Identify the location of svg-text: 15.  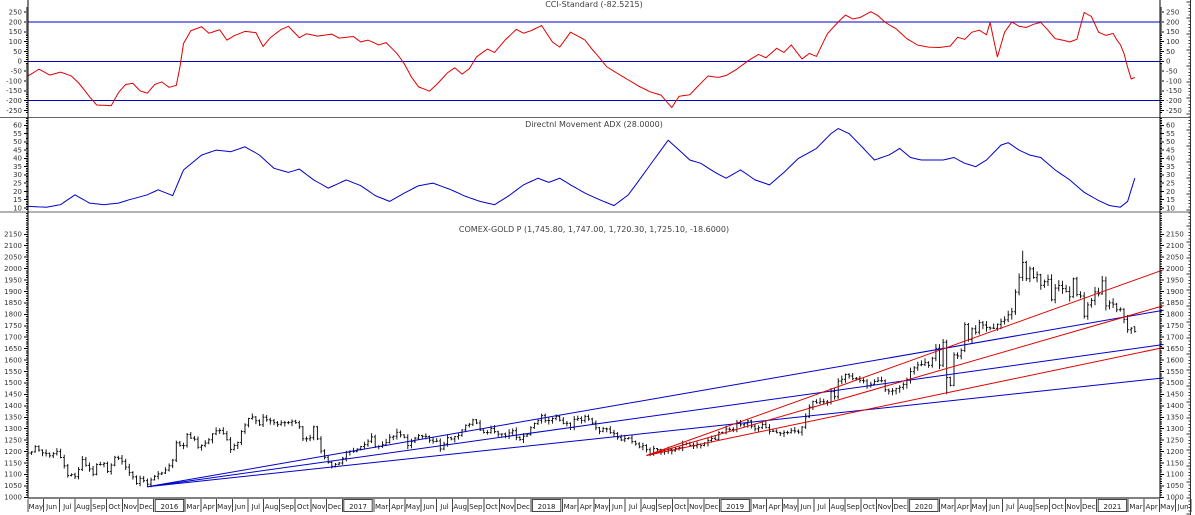
(17, 200).